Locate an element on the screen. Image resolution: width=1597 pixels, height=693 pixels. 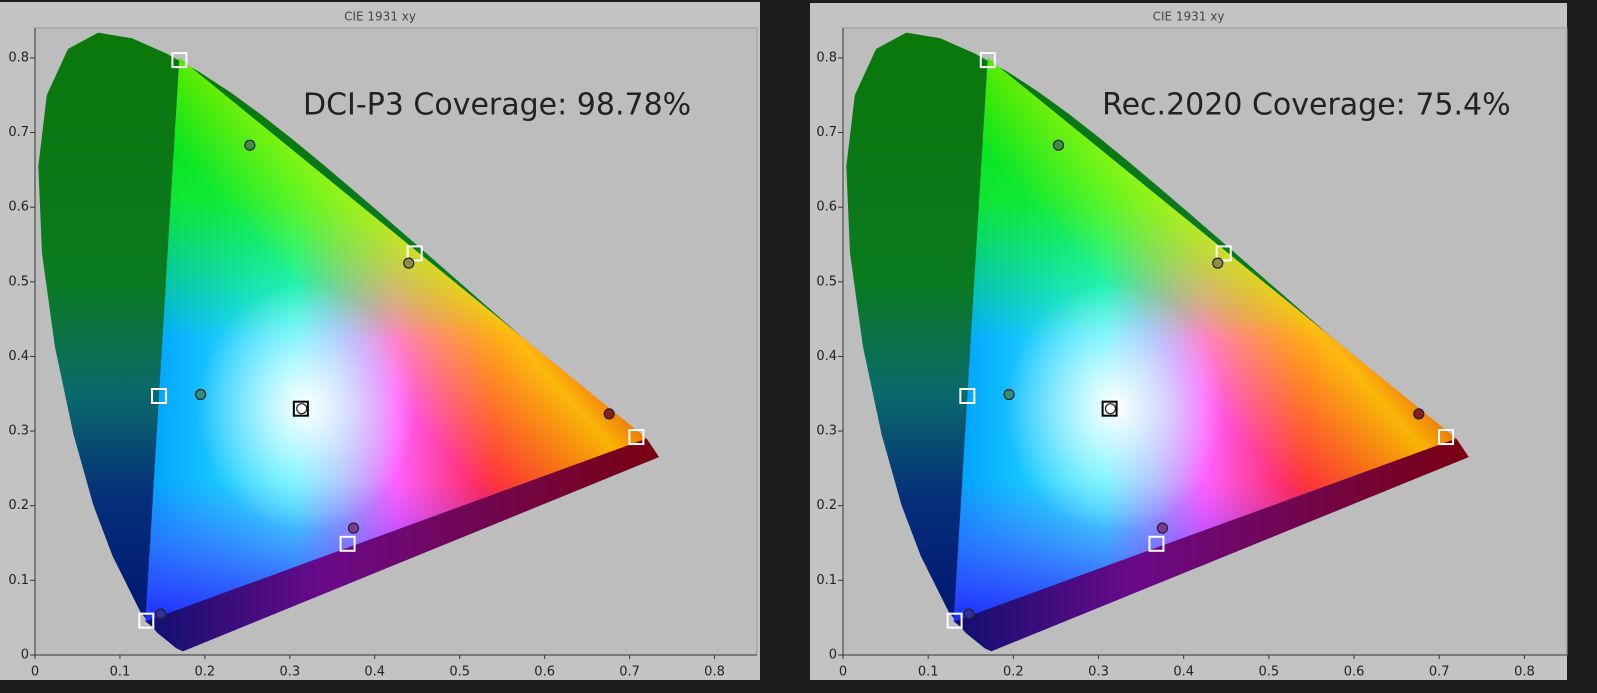
annotation: Rec.2020 Coverage: 75.4% is located at coordinates (1306, 105).